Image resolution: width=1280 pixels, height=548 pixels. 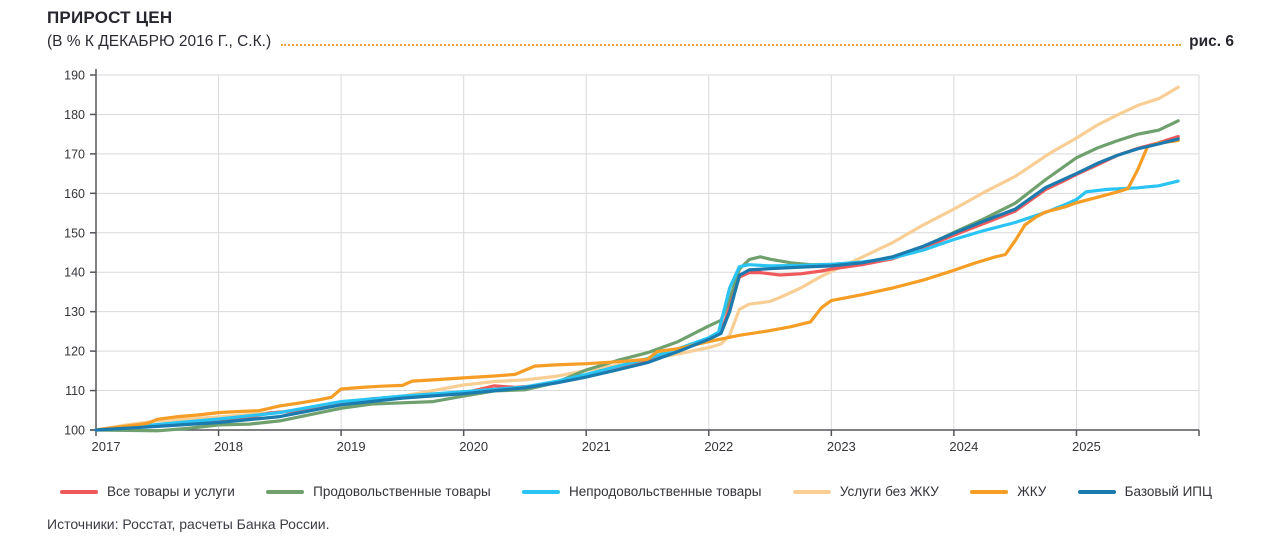 I want to click on legend-item-utilities: ЖКУ, so click(x=1008, y=491).